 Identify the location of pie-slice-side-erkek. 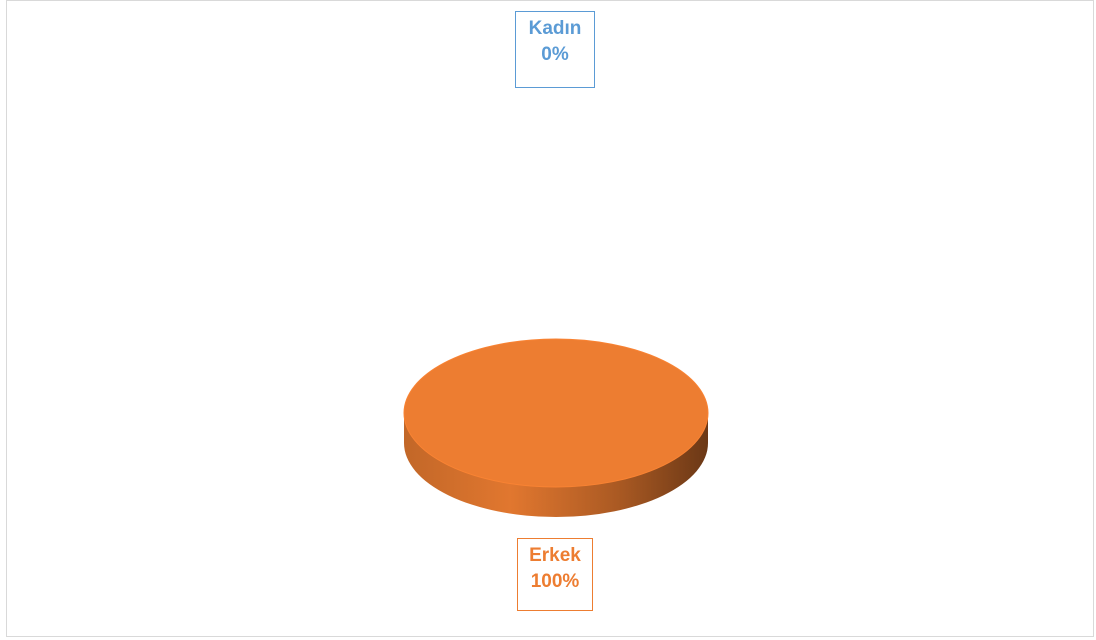
(556, 465).